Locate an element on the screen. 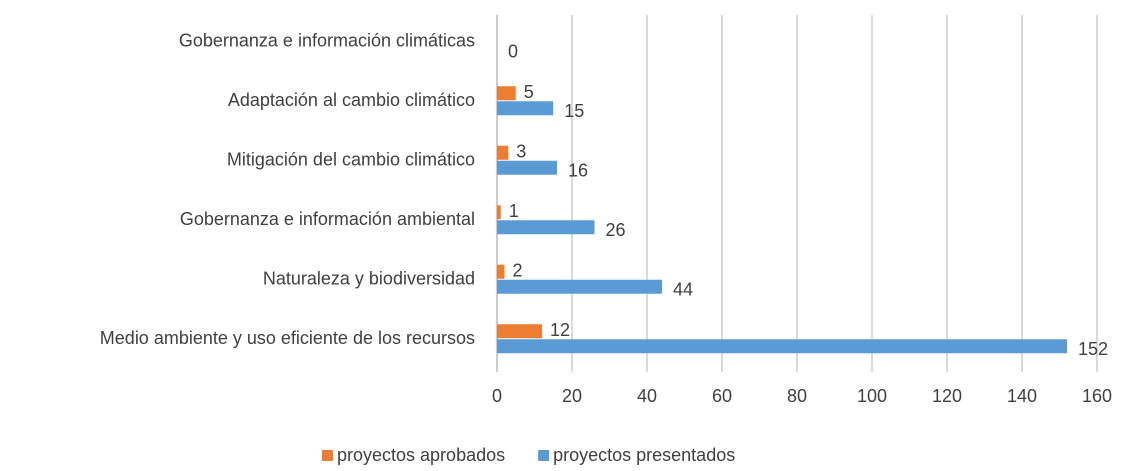 This screenshot has width=1123, height=471. legend-label: proyectos presentados is located at coordinates (644, 455).